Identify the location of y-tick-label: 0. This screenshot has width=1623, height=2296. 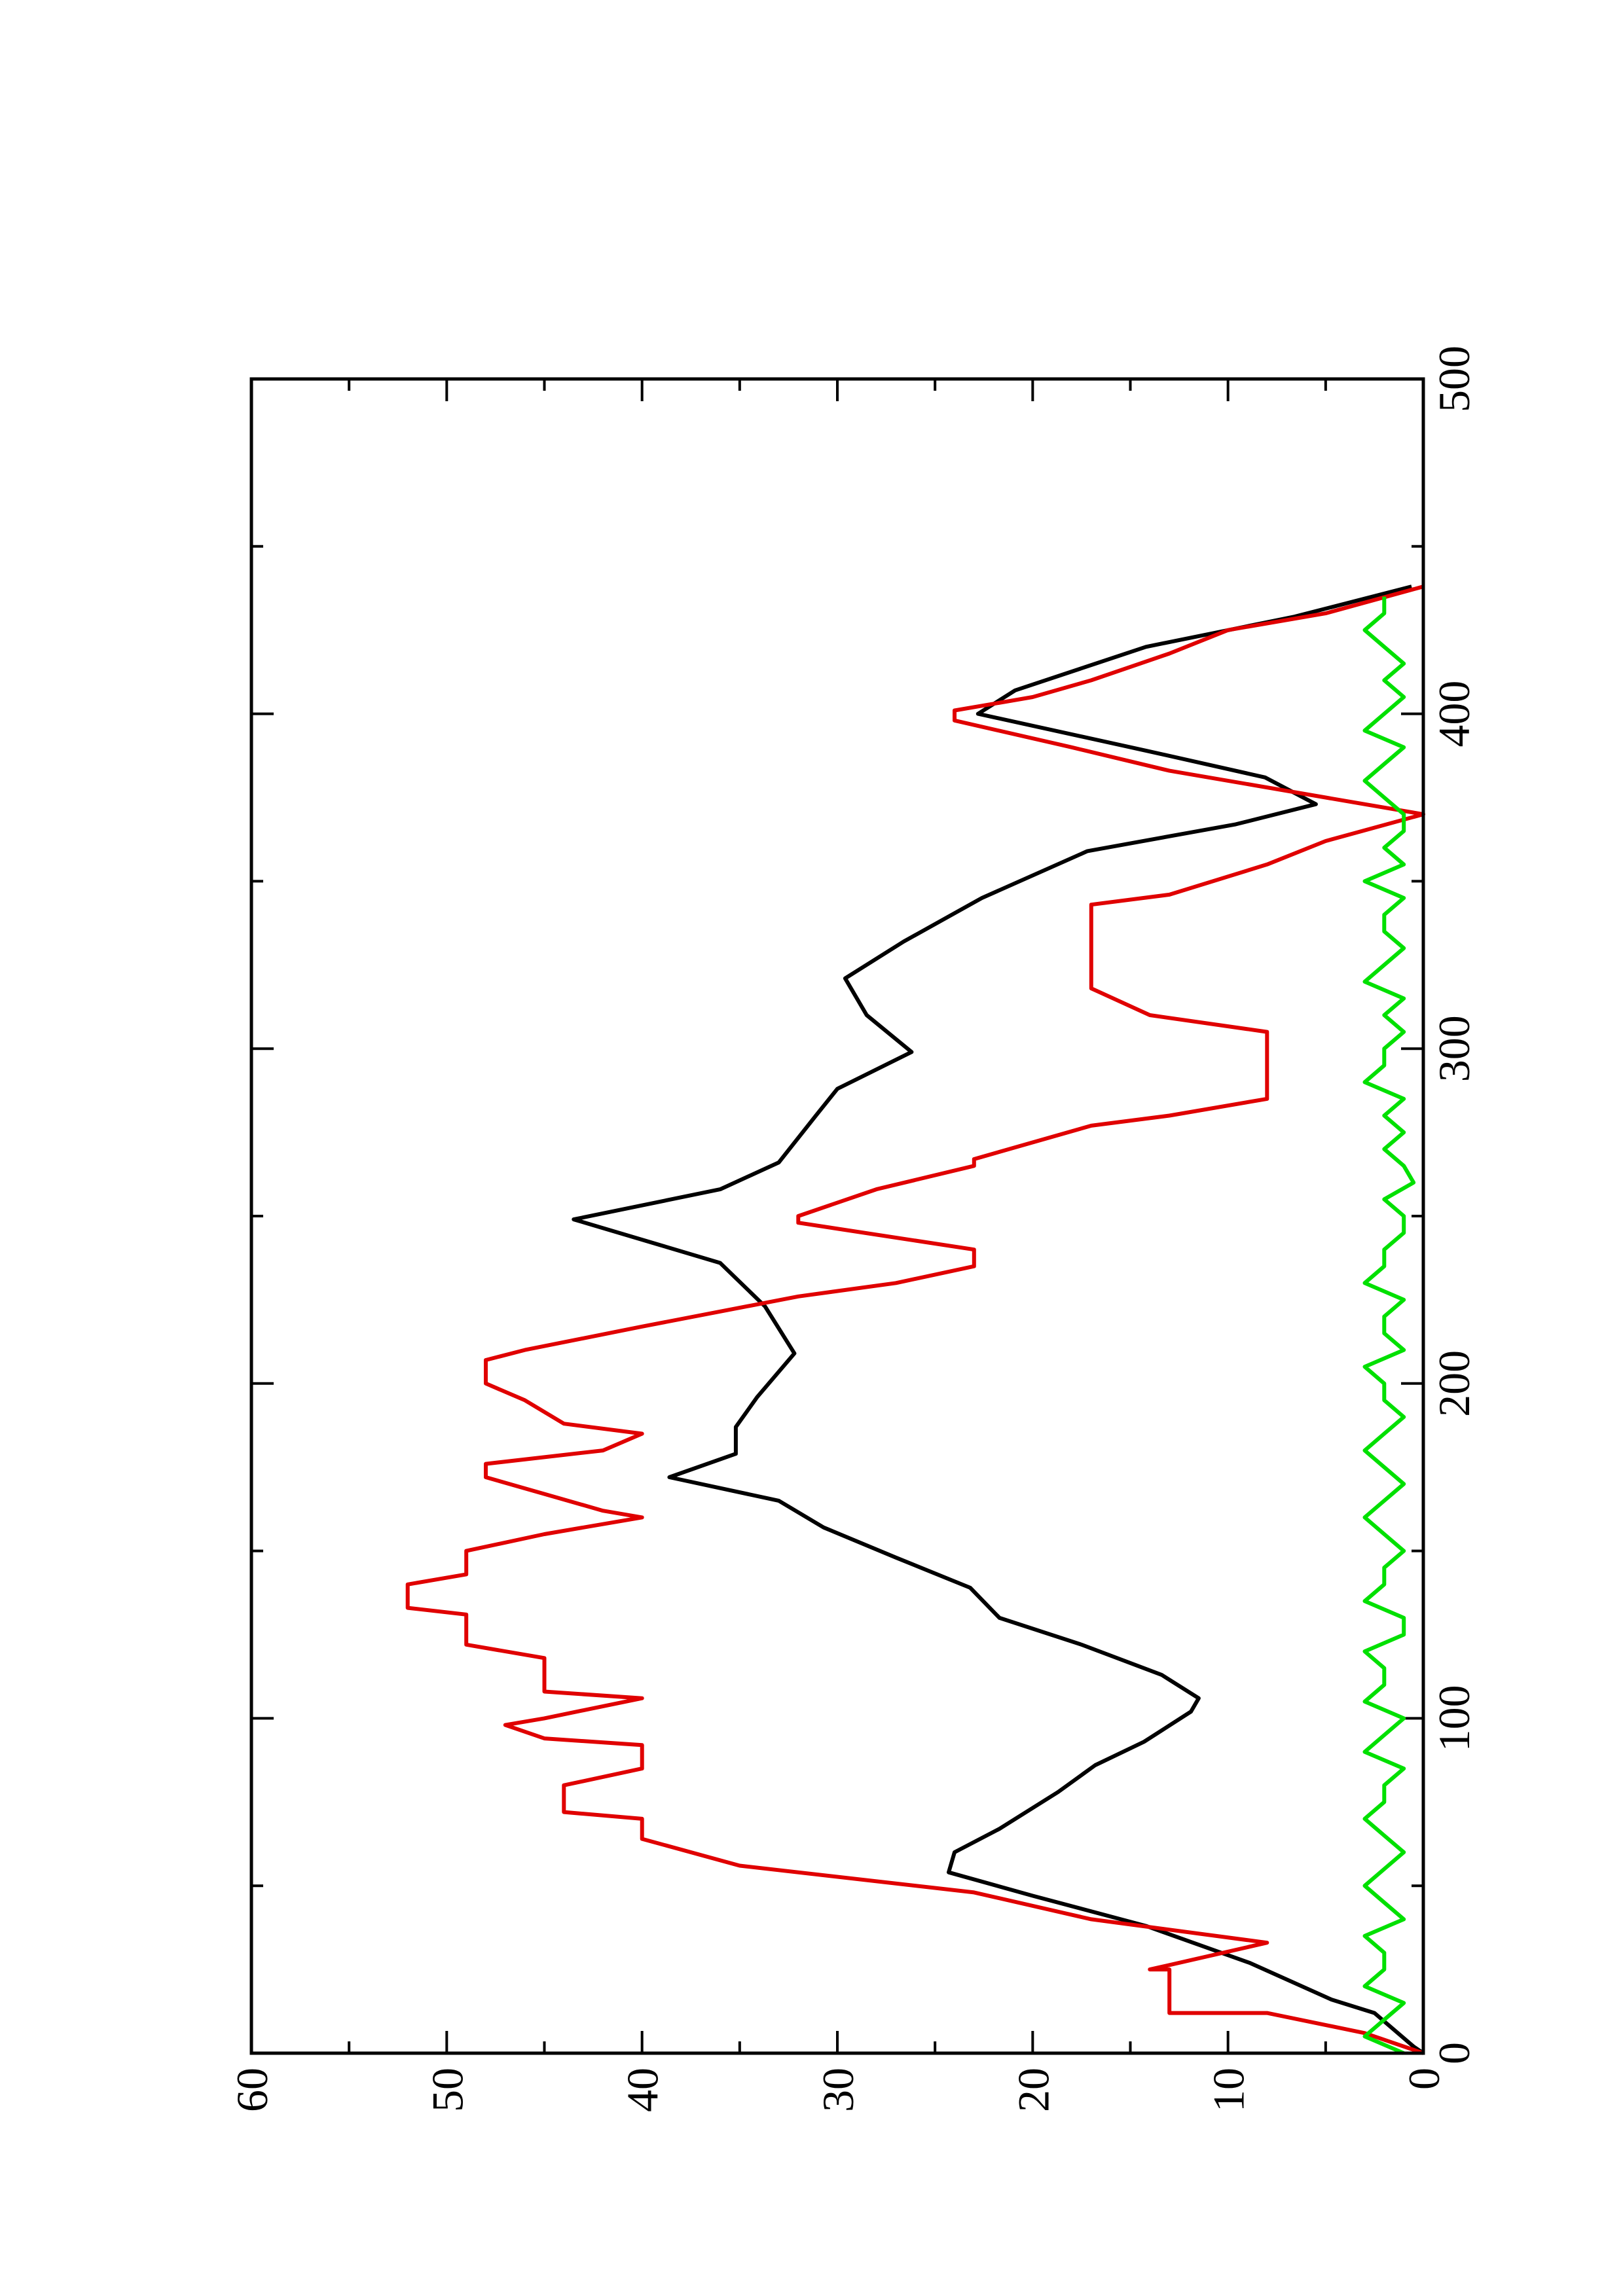
(1424, 2079).